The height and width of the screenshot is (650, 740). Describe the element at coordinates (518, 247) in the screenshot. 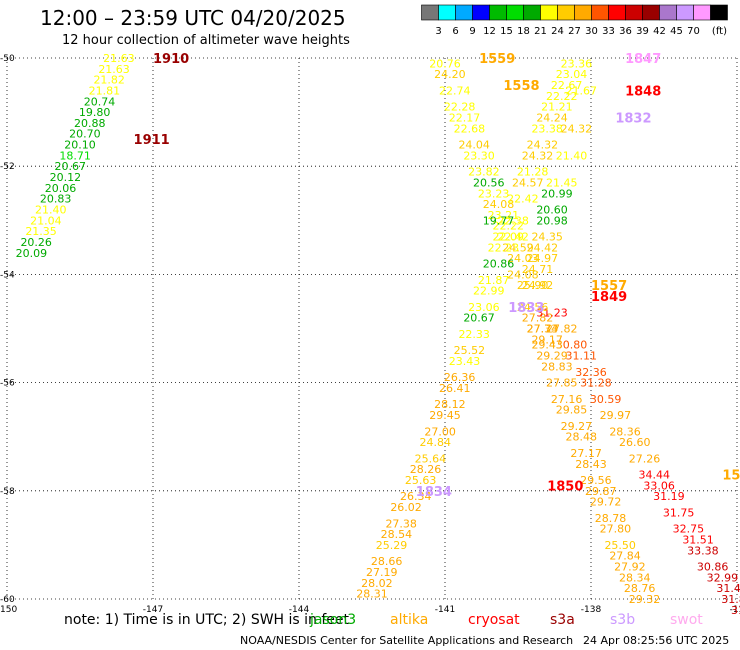

I see `wave-height-value: 24.59` at that location.